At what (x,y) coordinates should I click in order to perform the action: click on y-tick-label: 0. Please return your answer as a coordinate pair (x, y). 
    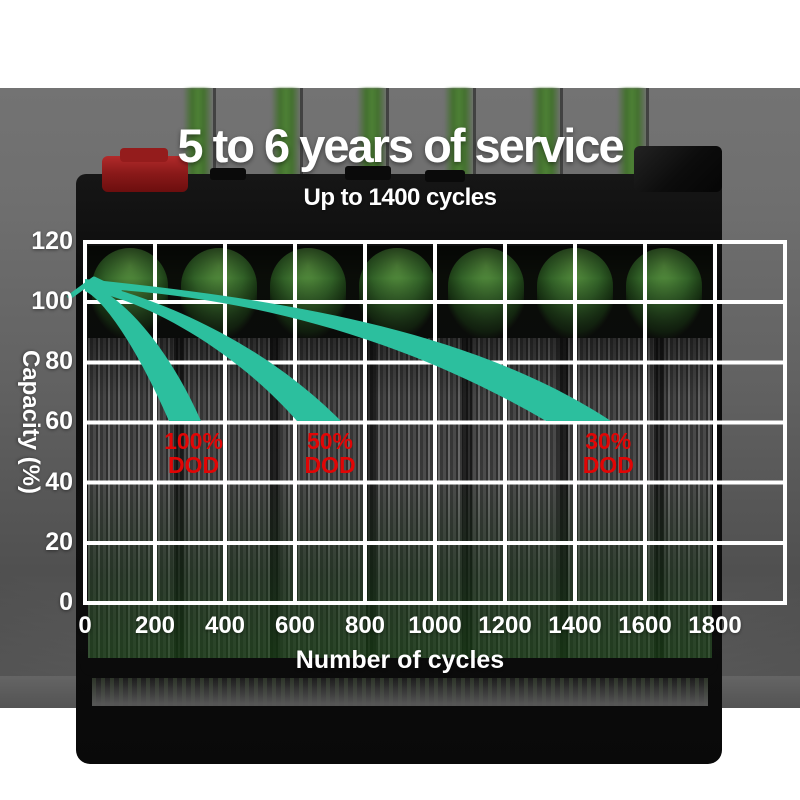
    Looking at the image, I should click on (66, 601).